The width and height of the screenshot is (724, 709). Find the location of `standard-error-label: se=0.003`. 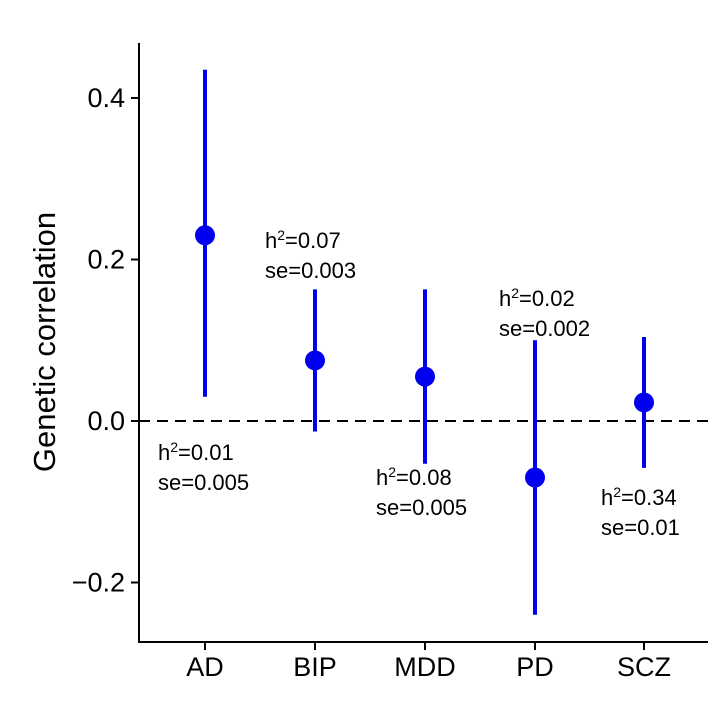

standard-error-label: se=0.003 is located at coordinates (310, 270).